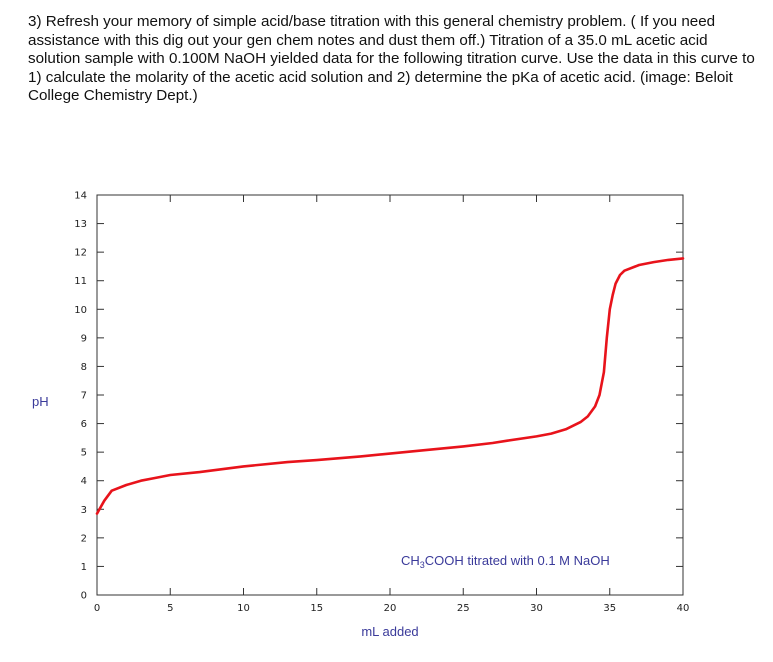  I want to click on y-axis-label: pH, so click(40, 401).